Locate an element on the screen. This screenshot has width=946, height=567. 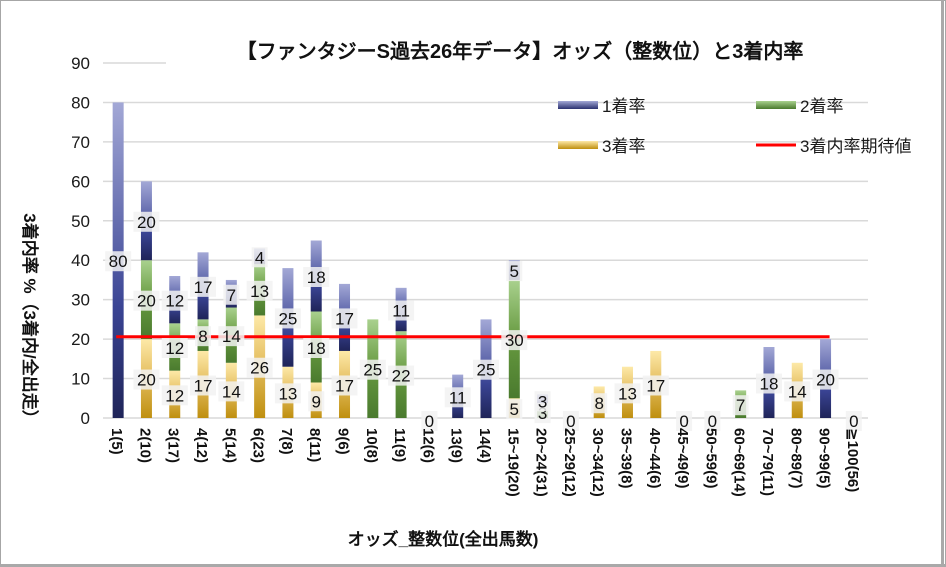
x-tick-label: 45~49(9) is located at coordinates (682, 458).